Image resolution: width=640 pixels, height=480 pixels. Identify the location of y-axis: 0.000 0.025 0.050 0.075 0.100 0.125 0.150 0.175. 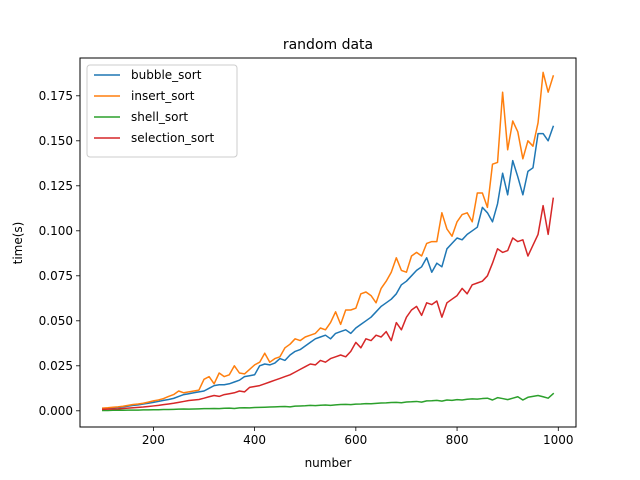
(59, 253).